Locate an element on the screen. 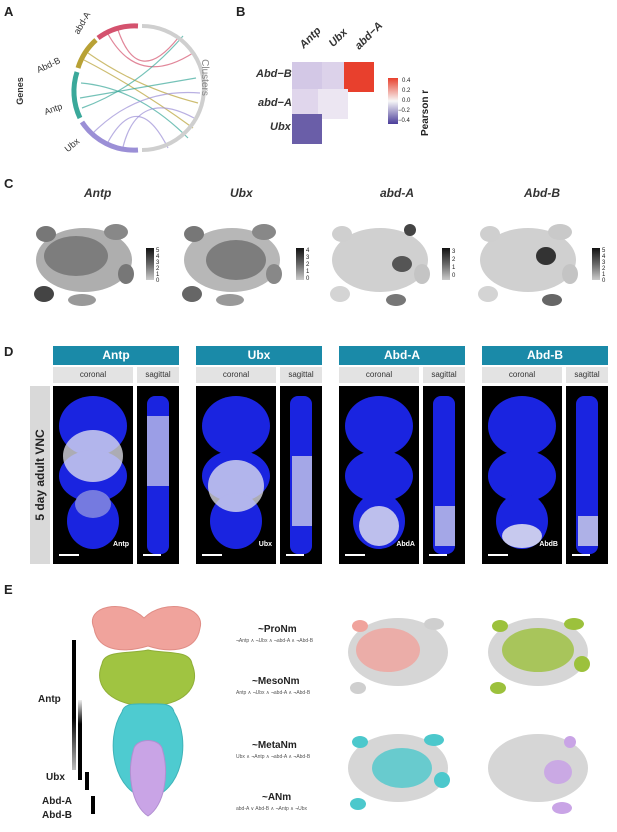 The width and height of the screenshot is (617, 832). tsne-plot-abda is located at coordinates (380, 265).